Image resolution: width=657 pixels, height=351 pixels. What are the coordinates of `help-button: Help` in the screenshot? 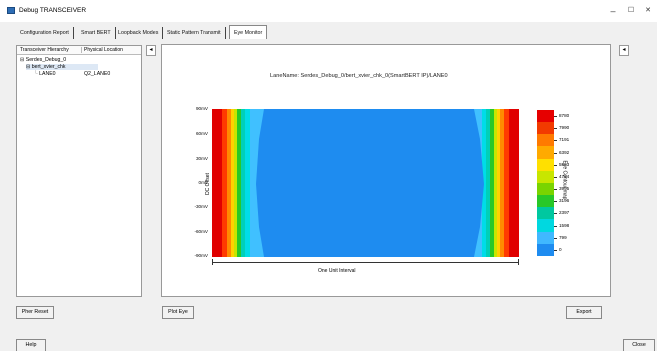 It's located at (31, 345).